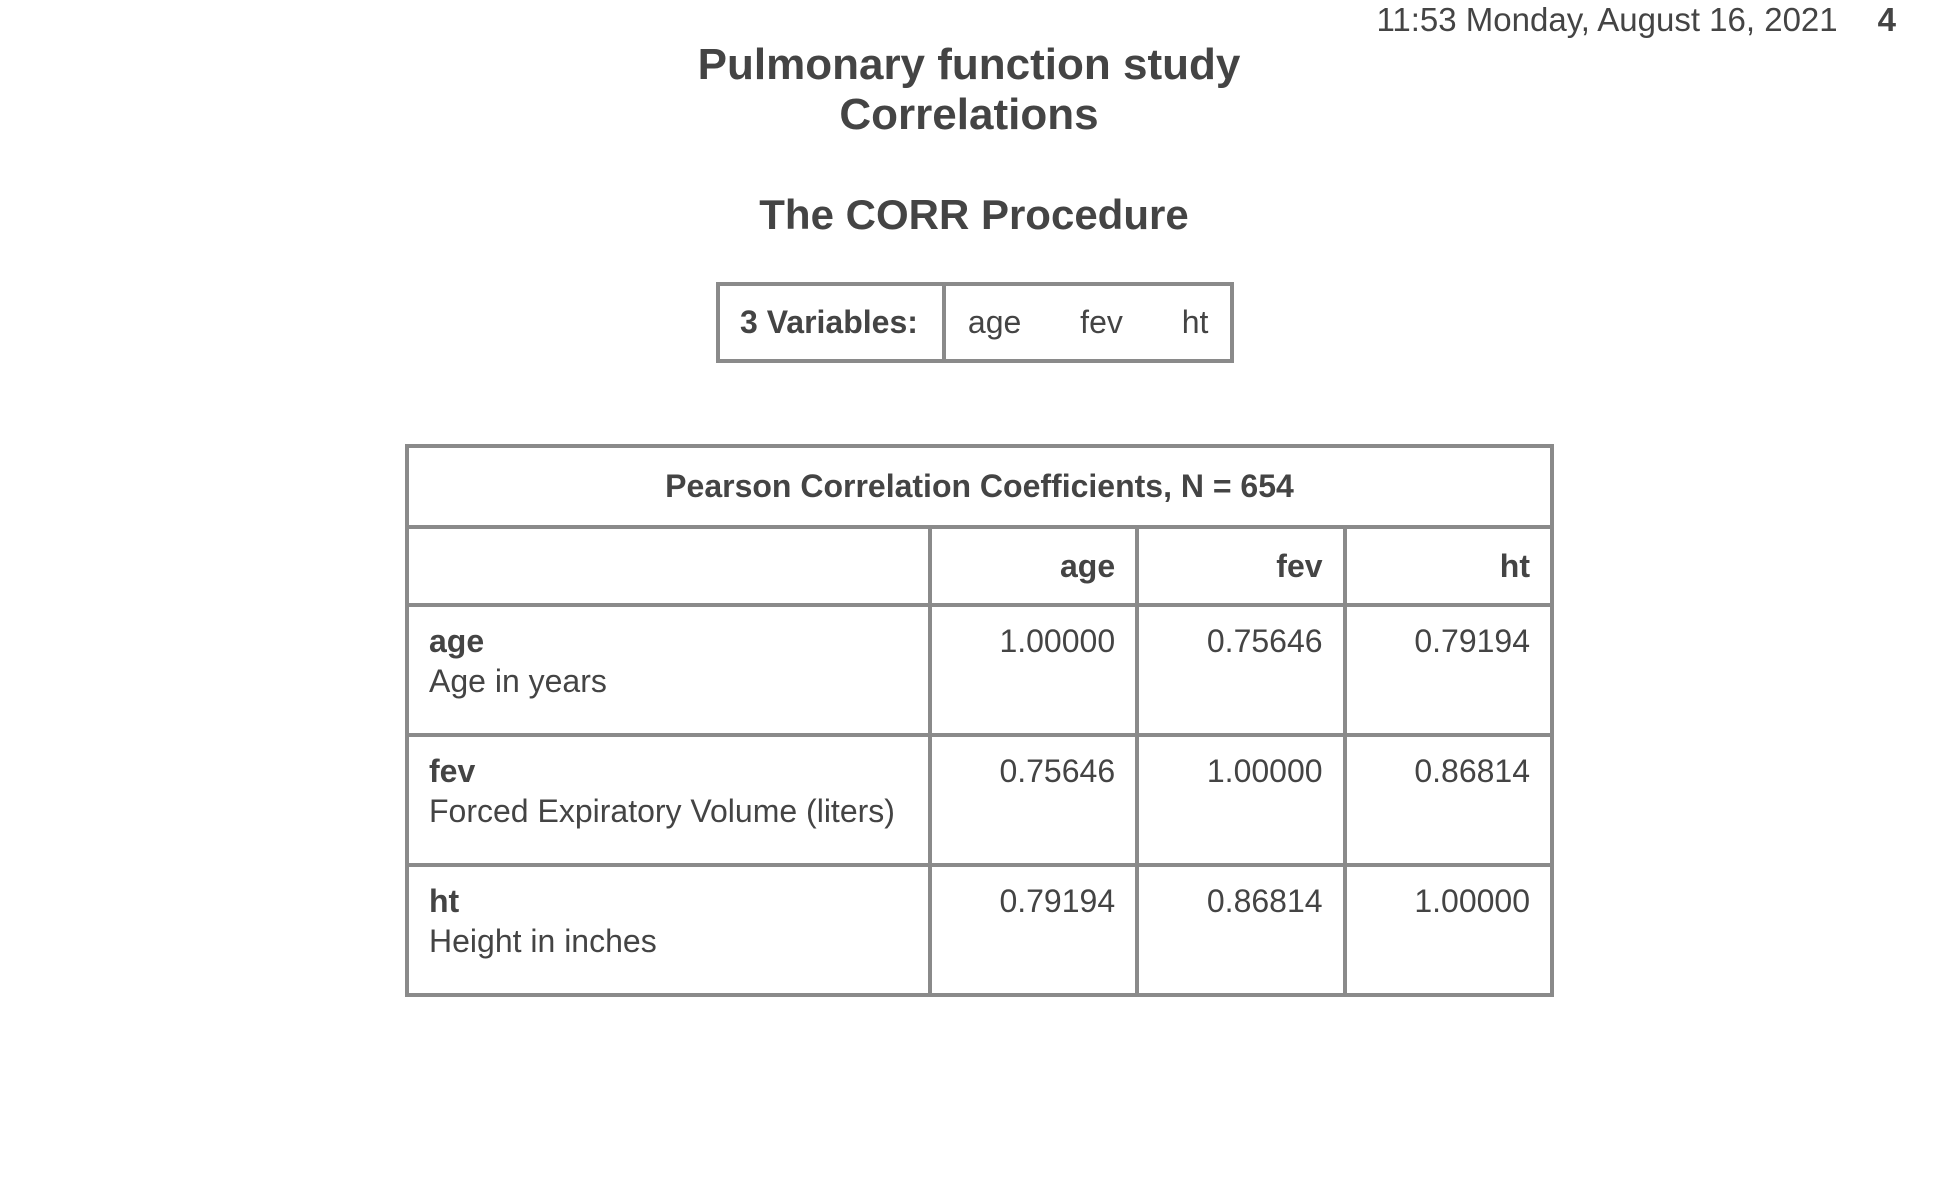 Image resolution: width=1948 pixels, height=1204 pixels. I want to click on header-datetime: 11:53 Monday, August 16, 2021, so click(1607, 19).